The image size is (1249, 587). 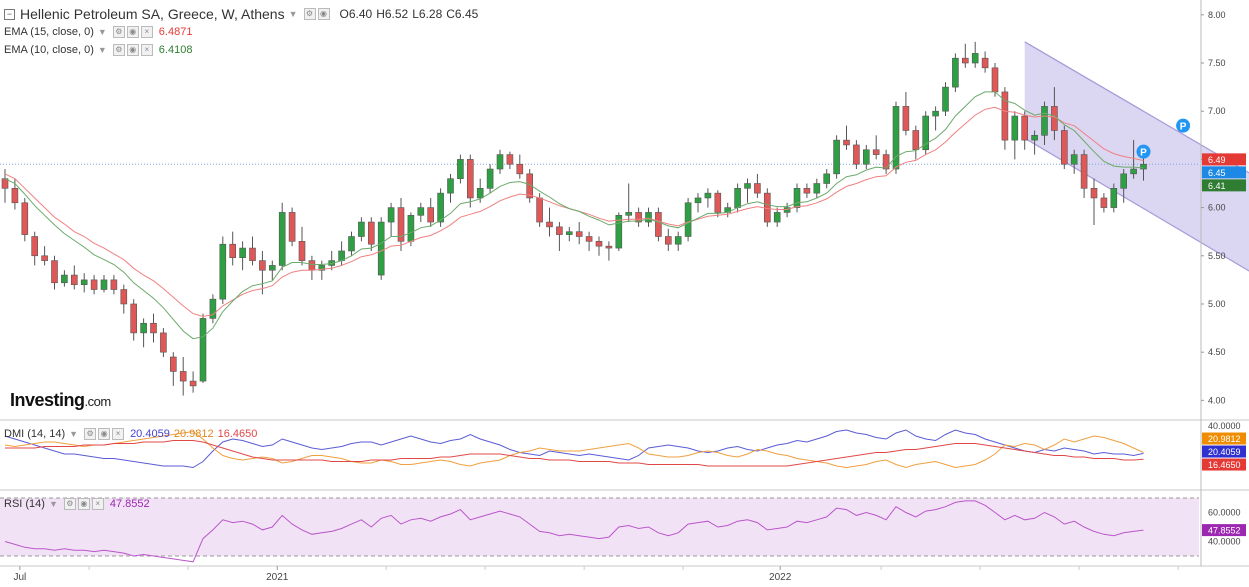 I want to click on dmi-tag-bg, so click(x=1224, y=451).